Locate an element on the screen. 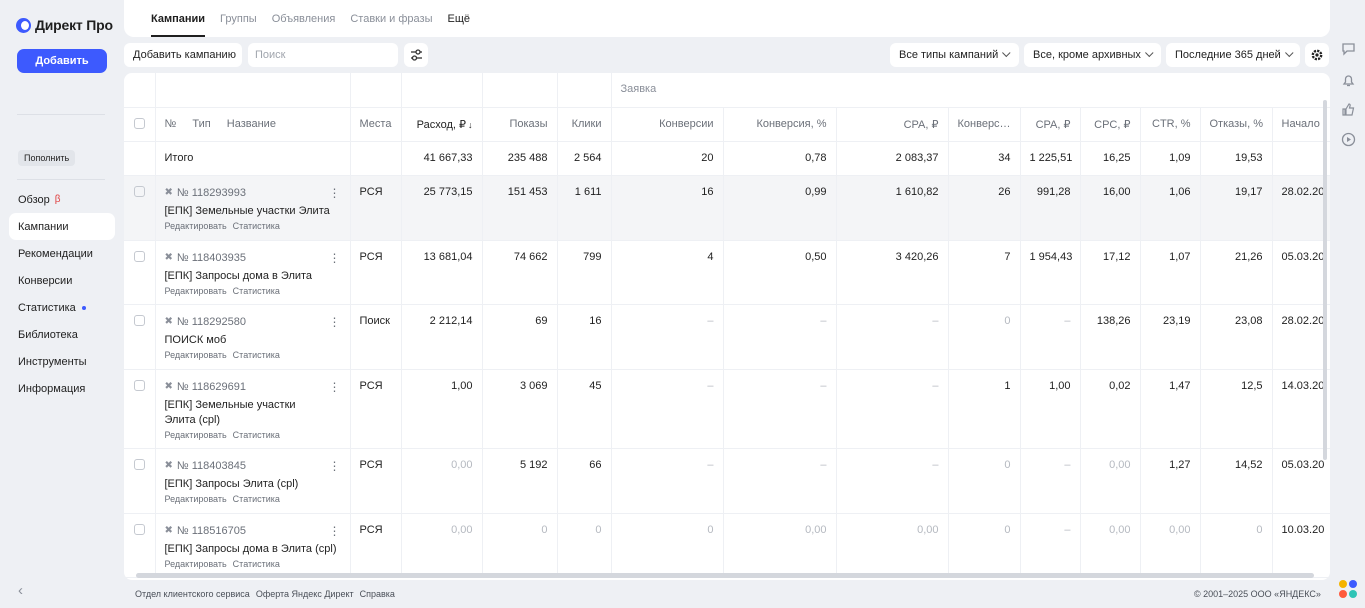  logo: Директ Про is located at coordinates (64, 25).